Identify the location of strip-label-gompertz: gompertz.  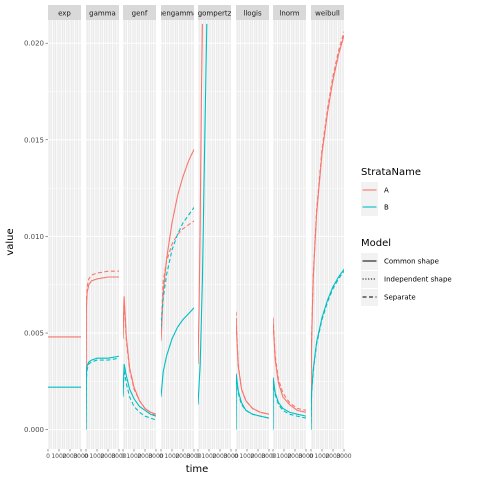
(215, 14).